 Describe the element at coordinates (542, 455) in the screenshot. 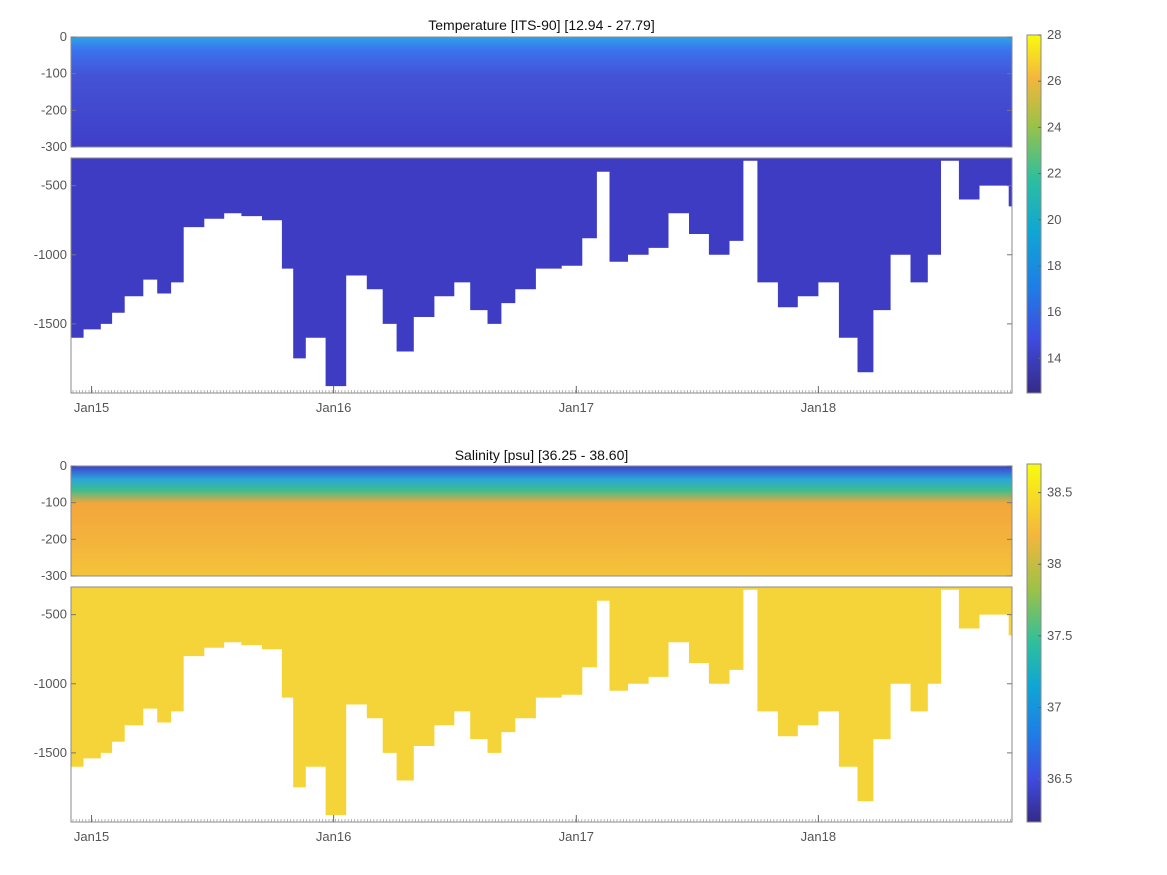

I see `salinity-title: Salinity [psu] [36.25 - 38.60]` at that location.